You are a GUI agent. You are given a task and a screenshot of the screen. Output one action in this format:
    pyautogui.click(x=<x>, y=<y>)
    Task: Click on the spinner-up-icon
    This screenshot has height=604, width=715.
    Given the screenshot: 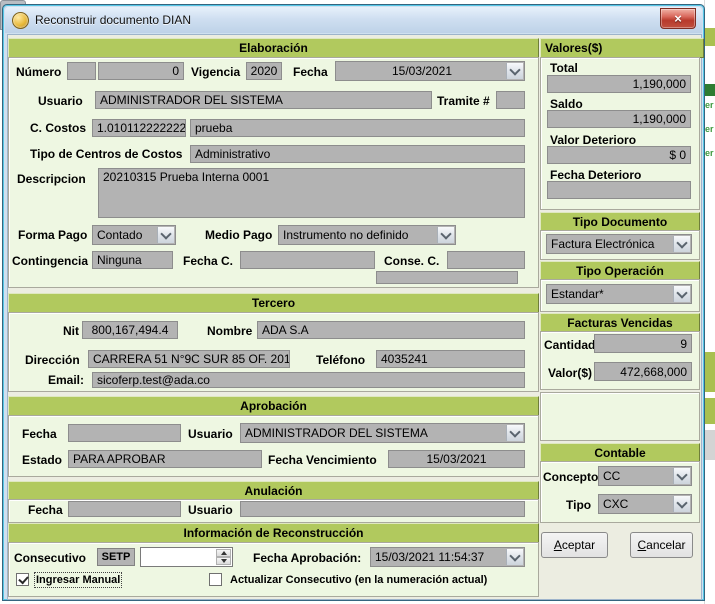 What is the action you would take?
    pyautogui.click(x=223, y=553)
    